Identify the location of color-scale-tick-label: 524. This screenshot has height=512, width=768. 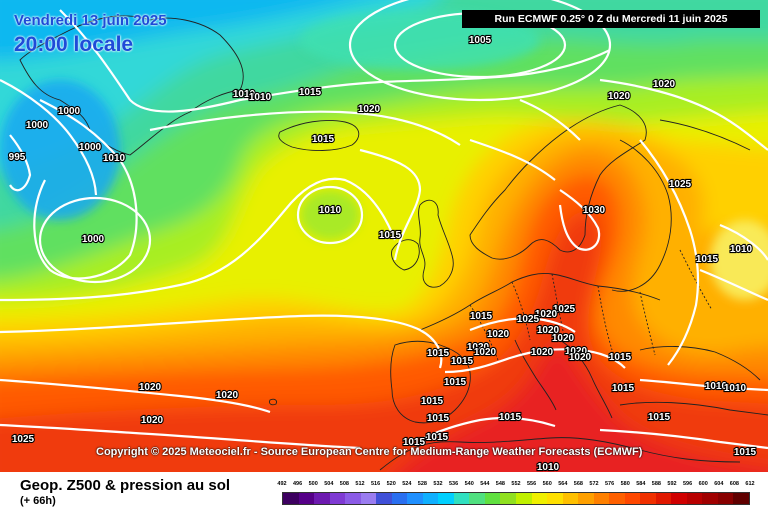
(407, 484).